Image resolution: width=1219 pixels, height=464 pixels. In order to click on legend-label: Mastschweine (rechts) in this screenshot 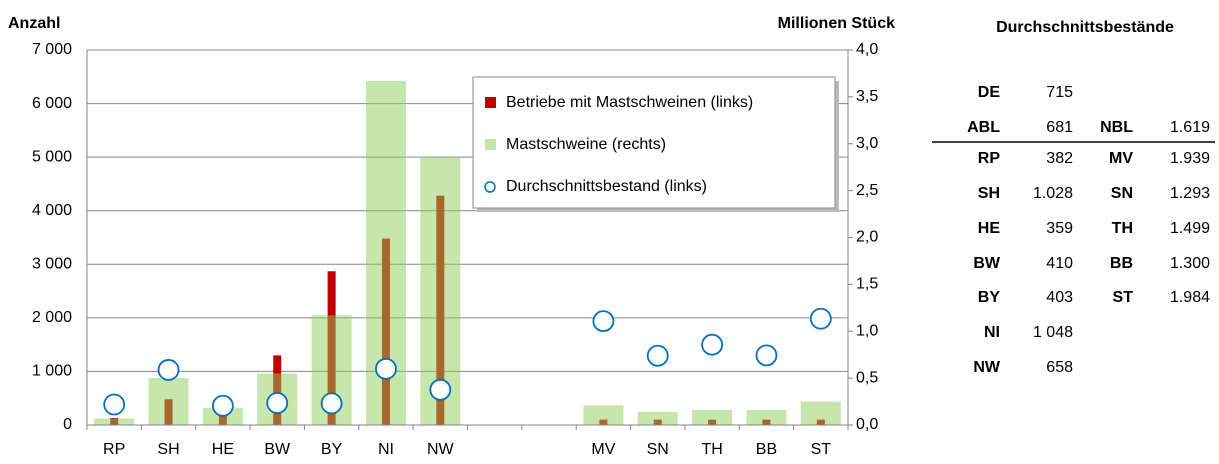, I will do `click(586, 144)`.